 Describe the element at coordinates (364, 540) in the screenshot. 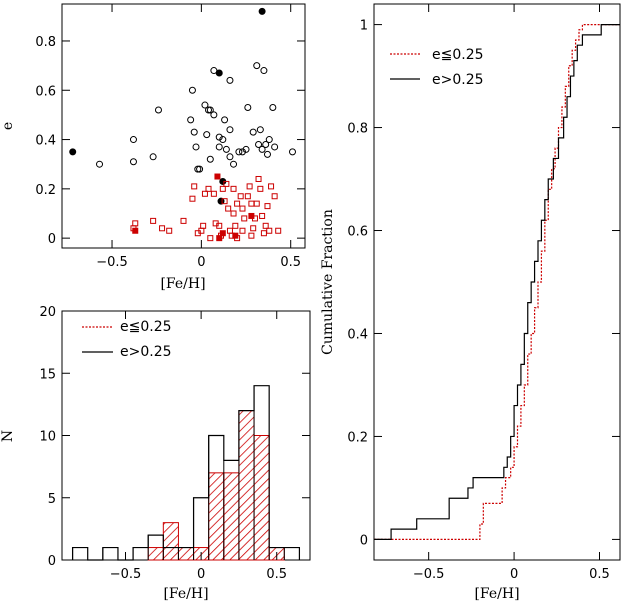

I see `cumulative-ytick-label: 0` at that location.